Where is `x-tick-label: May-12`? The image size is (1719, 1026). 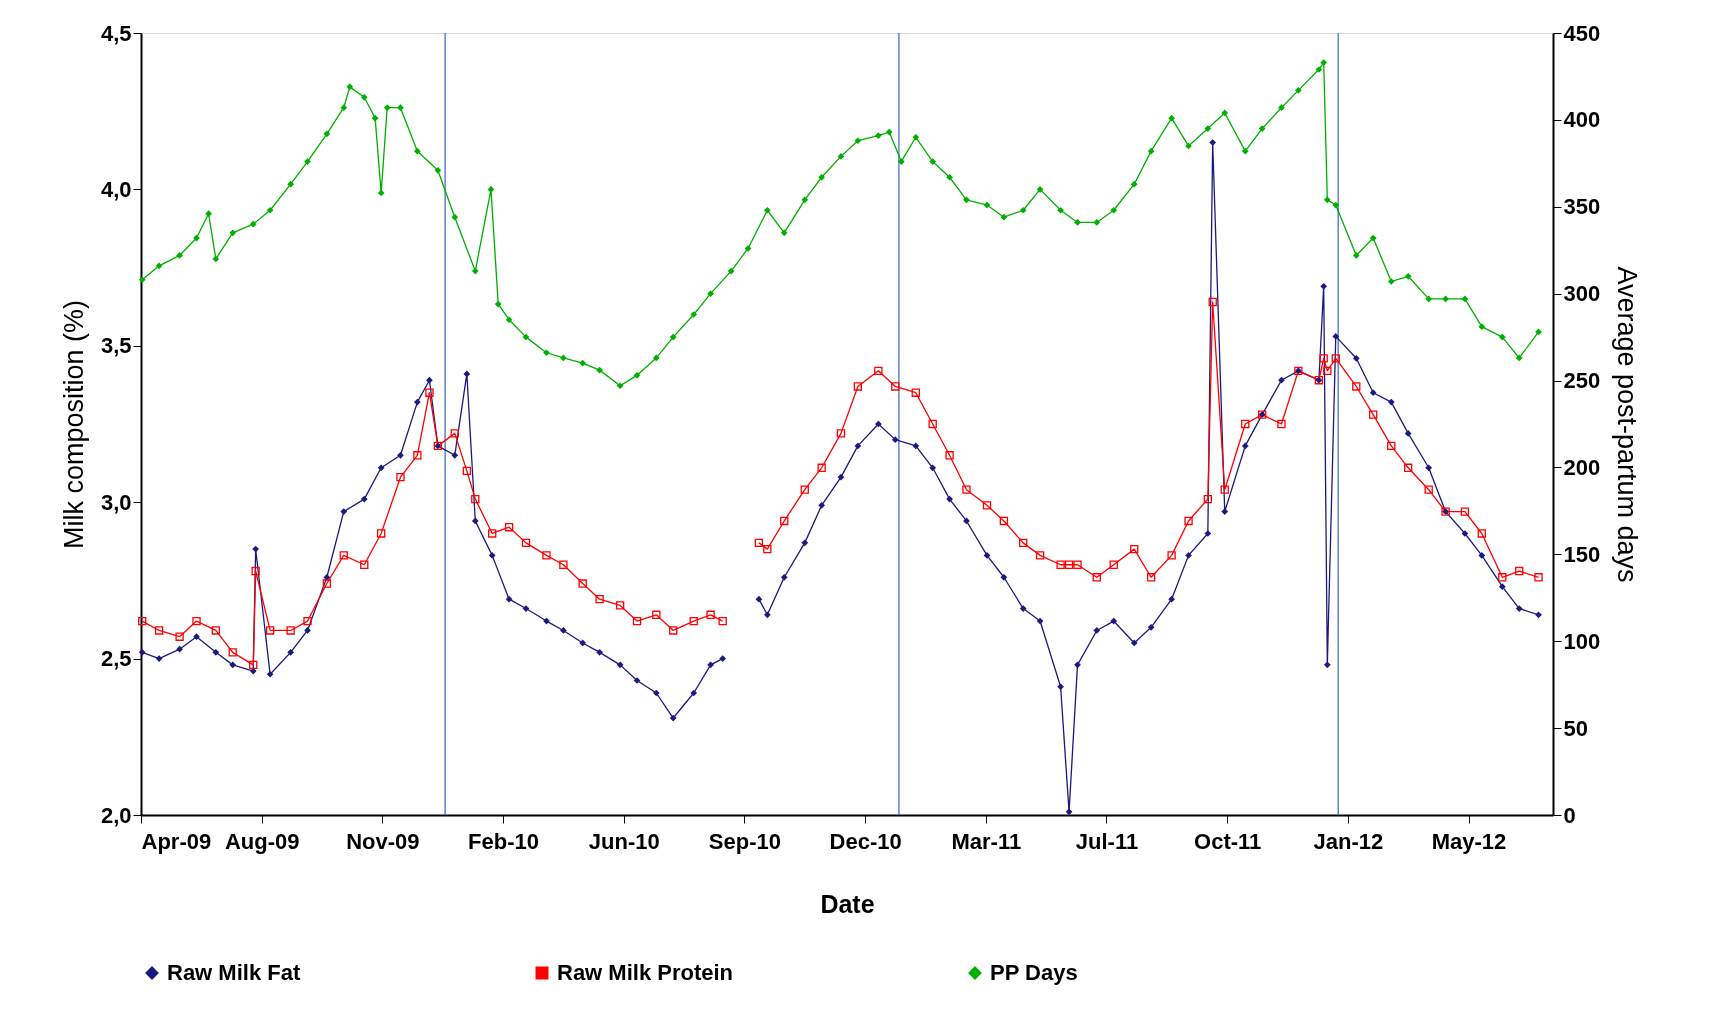 x-tick-label: May-12 is located at coordinates (1469, 841).